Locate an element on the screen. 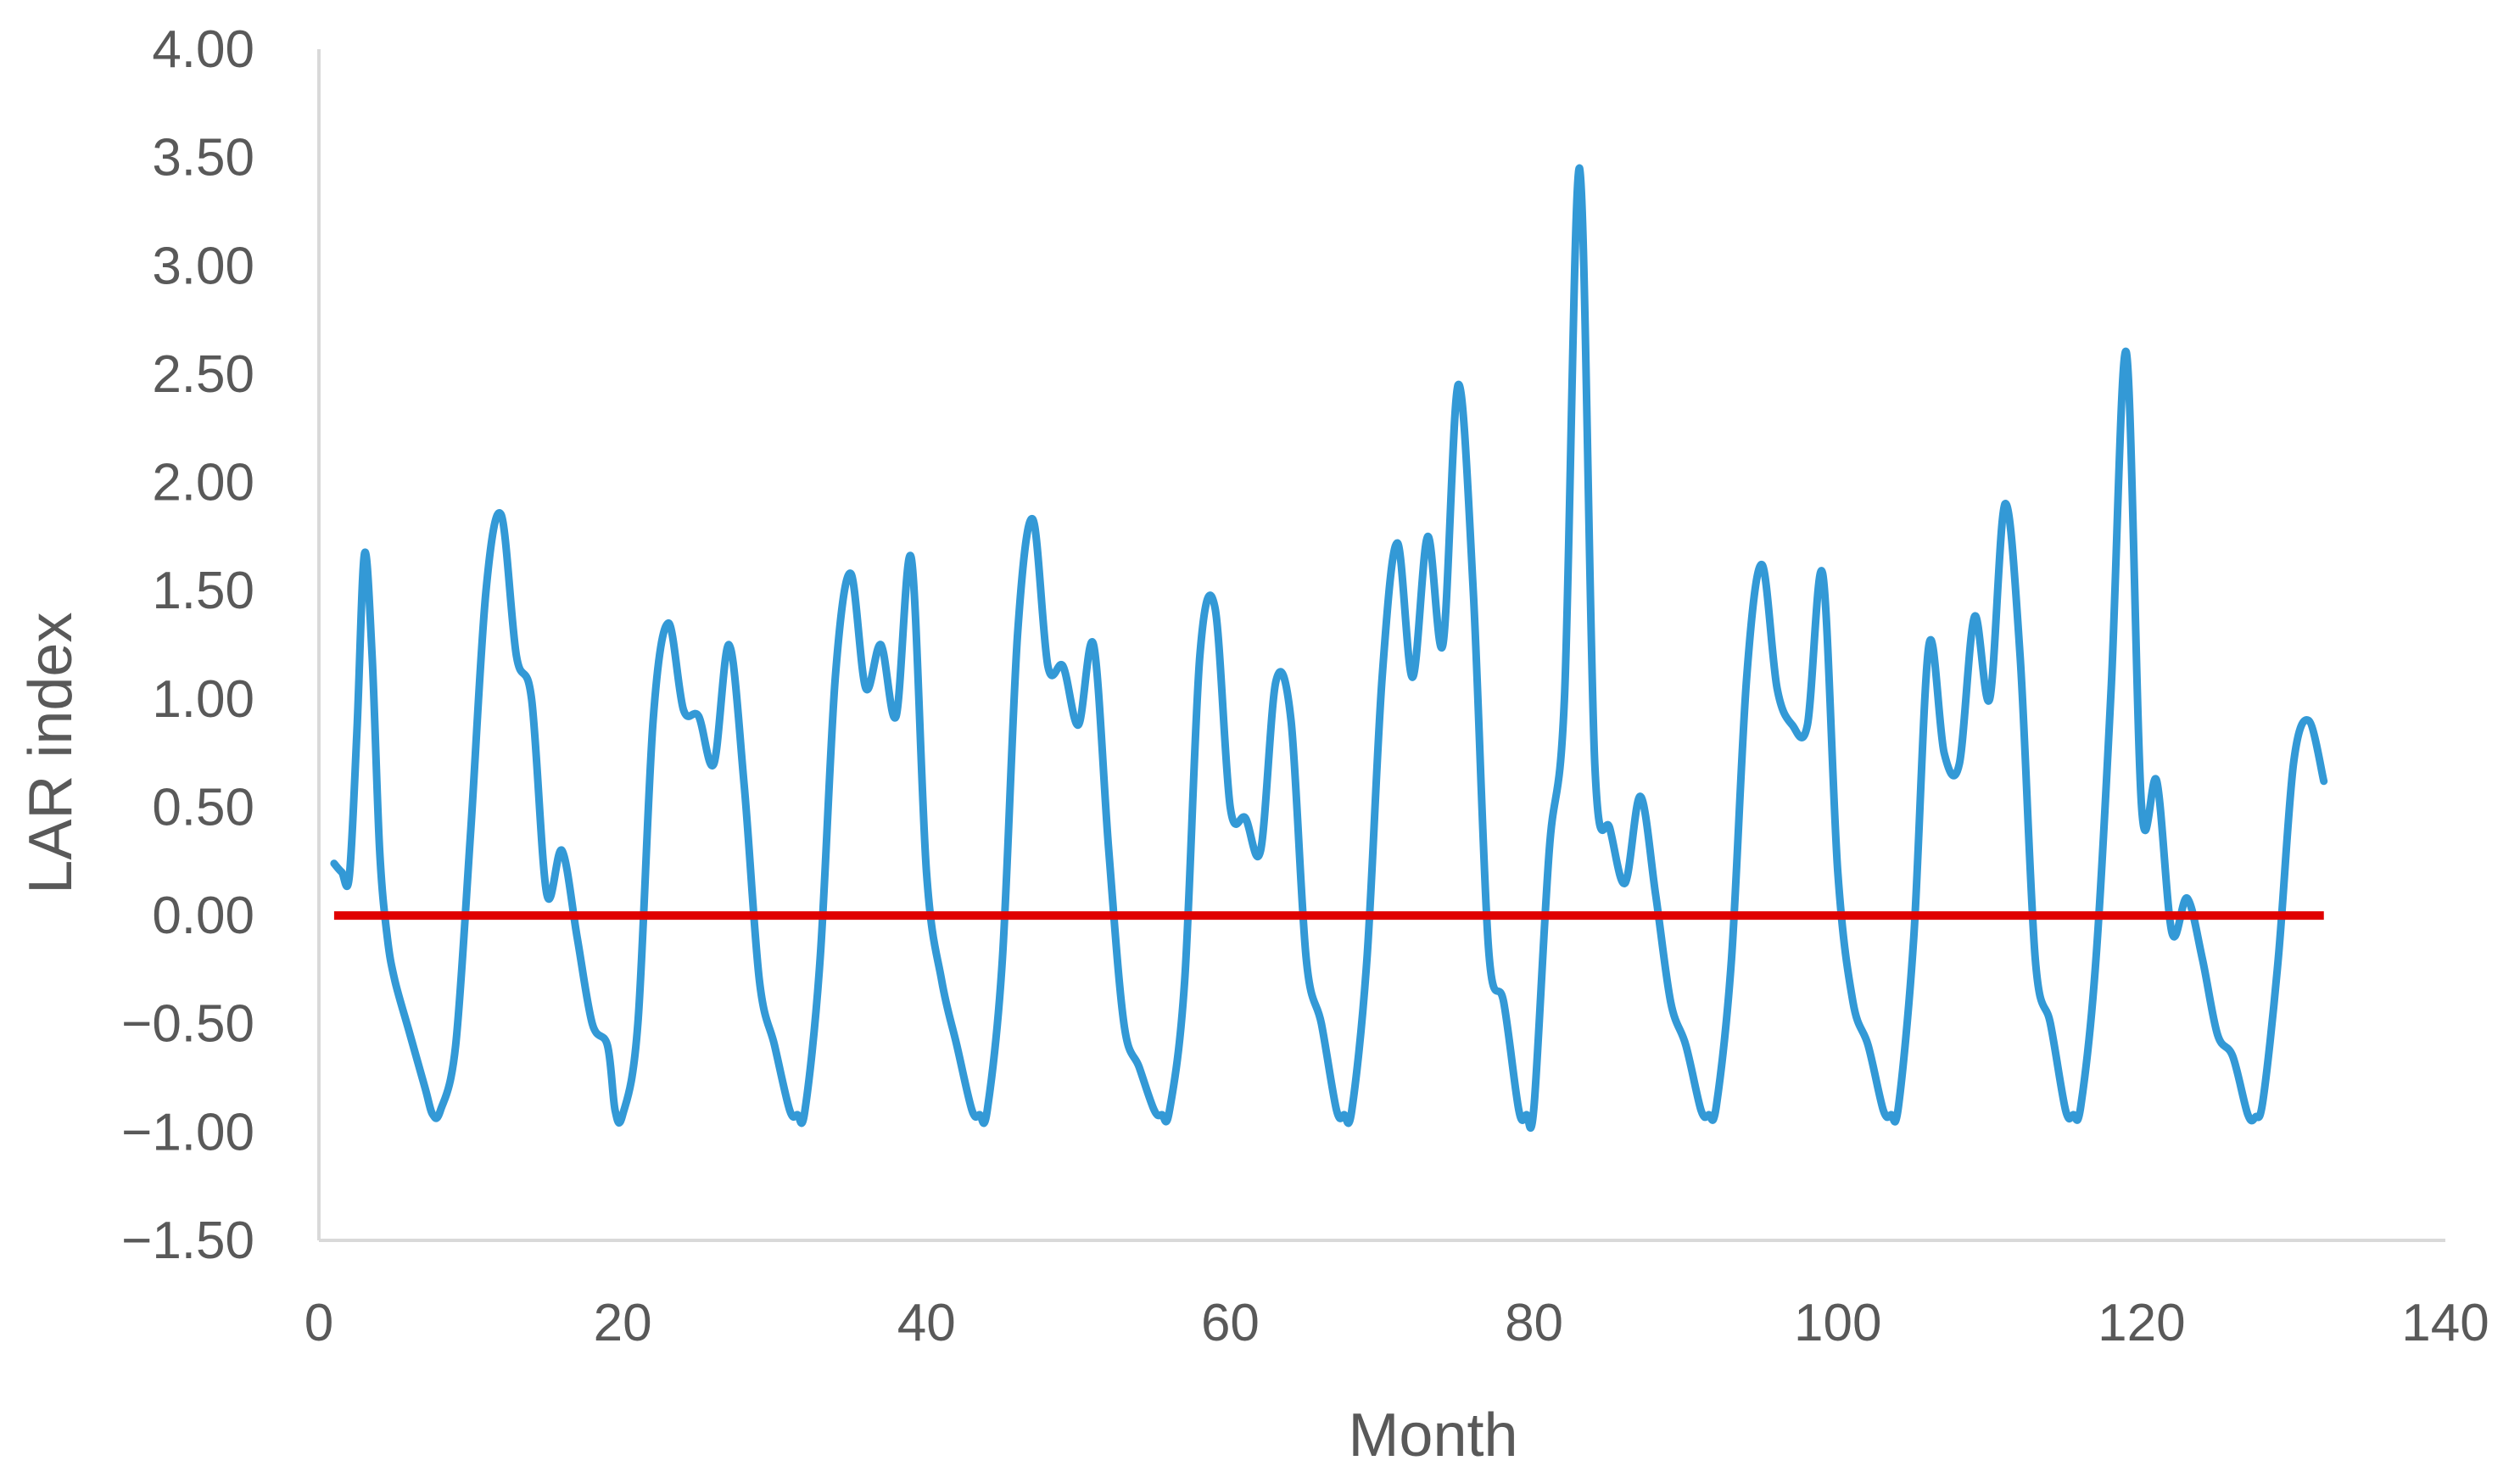 Image resolution: width=2520 pixels, height=1483 pixels. x-tick-label: 120 is located at coordinates (2141, 1323).